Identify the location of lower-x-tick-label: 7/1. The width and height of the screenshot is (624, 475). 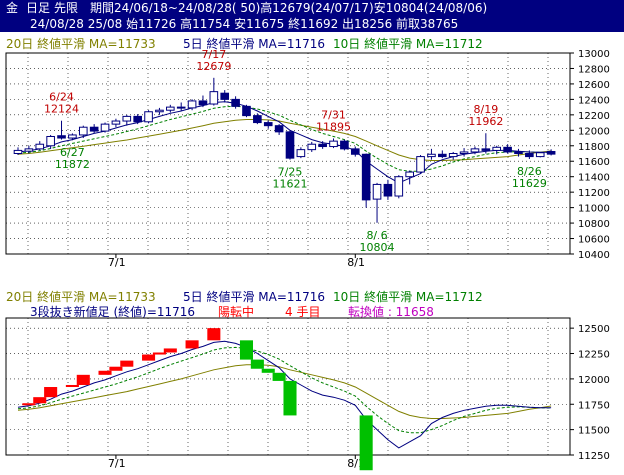
(117, 463).